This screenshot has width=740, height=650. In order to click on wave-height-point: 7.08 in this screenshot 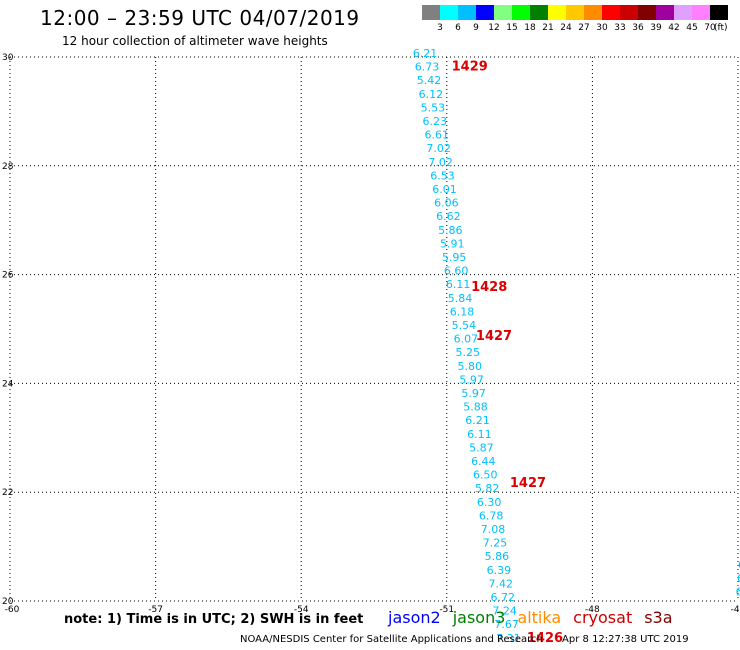, I will do `click(493, 529)`.